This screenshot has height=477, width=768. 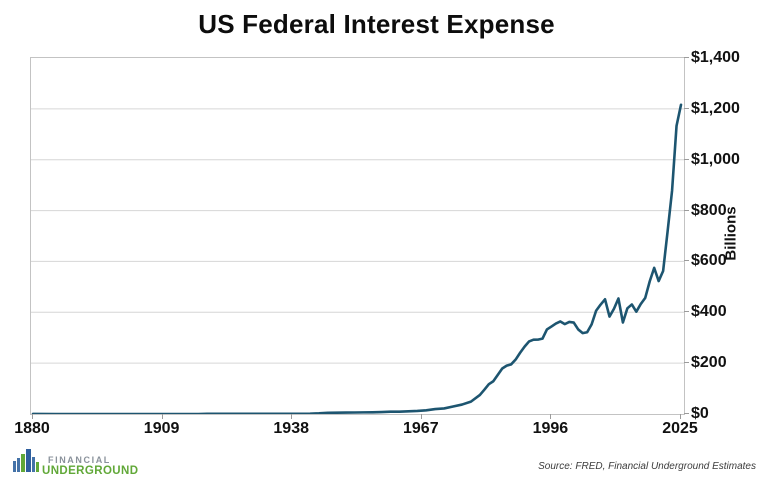 I want to click on y-tick-label: $1,200, so click(x=715, y=108).